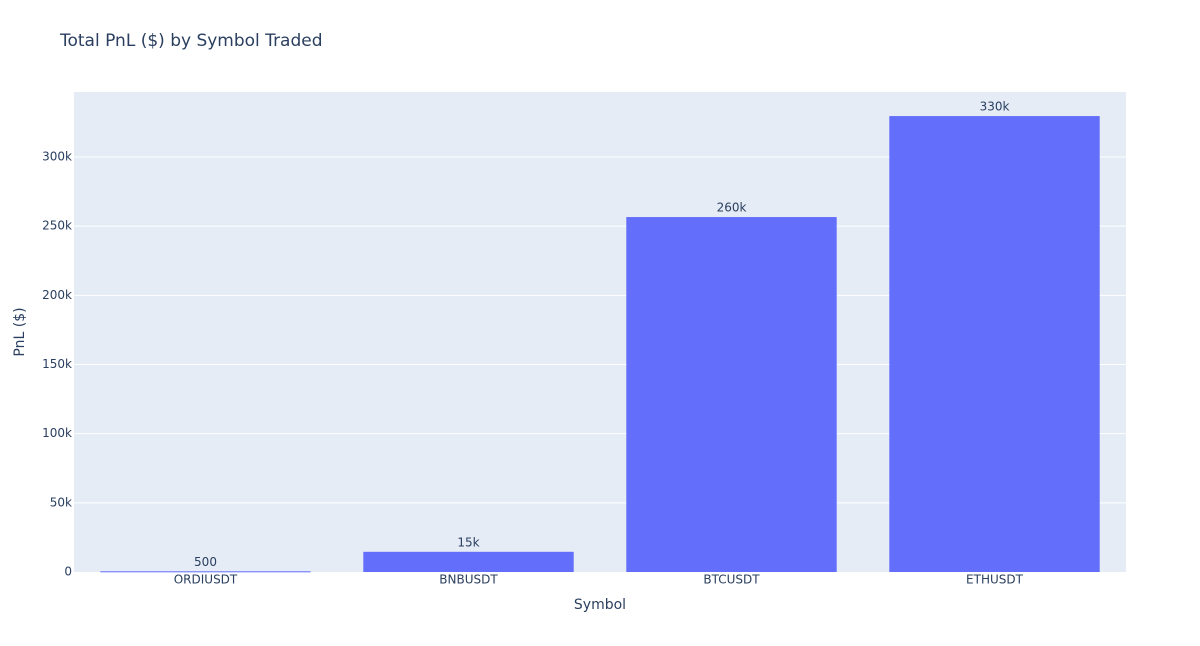 The width and height of the screenshot is (1200, 646). What do you see at coordinates (205, 562) in the screenshot?
I see `data-label: 500` at bounding box center [205, 562].